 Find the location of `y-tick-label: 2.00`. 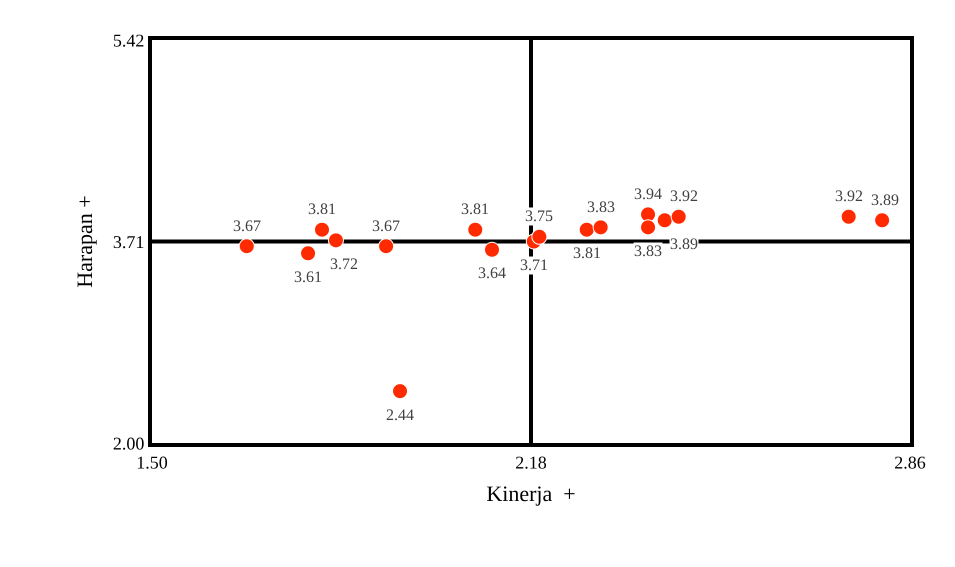

y-tick-label: 2.00 is located at coordinates (128, 443).